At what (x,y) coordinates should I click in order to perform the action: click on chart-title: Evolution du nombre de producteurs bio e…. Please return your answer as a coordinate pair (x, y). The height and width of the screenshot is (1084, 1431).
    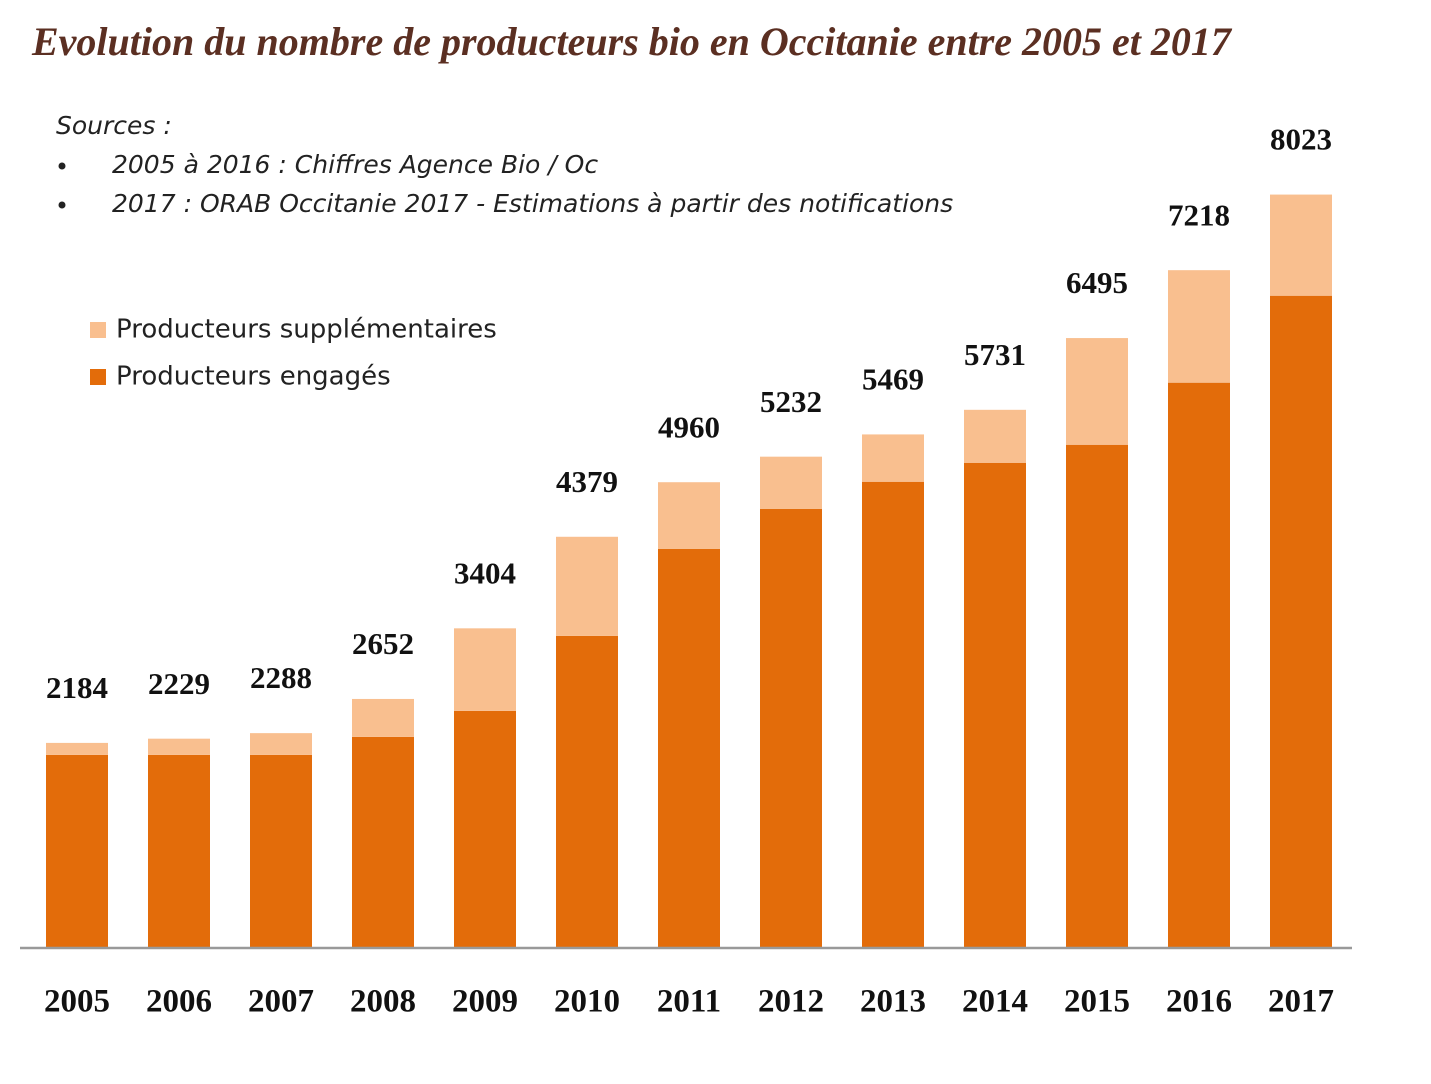
    Looking at the image, I should click on (632, 41).